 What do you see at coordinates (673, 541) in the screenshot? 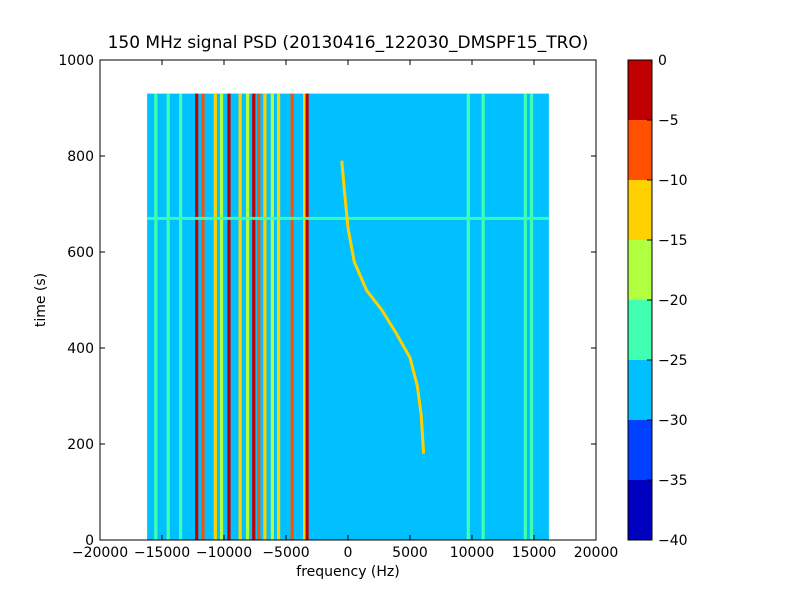
I see `colorbar-tick-label: −40` at bounding box center [673, 541].